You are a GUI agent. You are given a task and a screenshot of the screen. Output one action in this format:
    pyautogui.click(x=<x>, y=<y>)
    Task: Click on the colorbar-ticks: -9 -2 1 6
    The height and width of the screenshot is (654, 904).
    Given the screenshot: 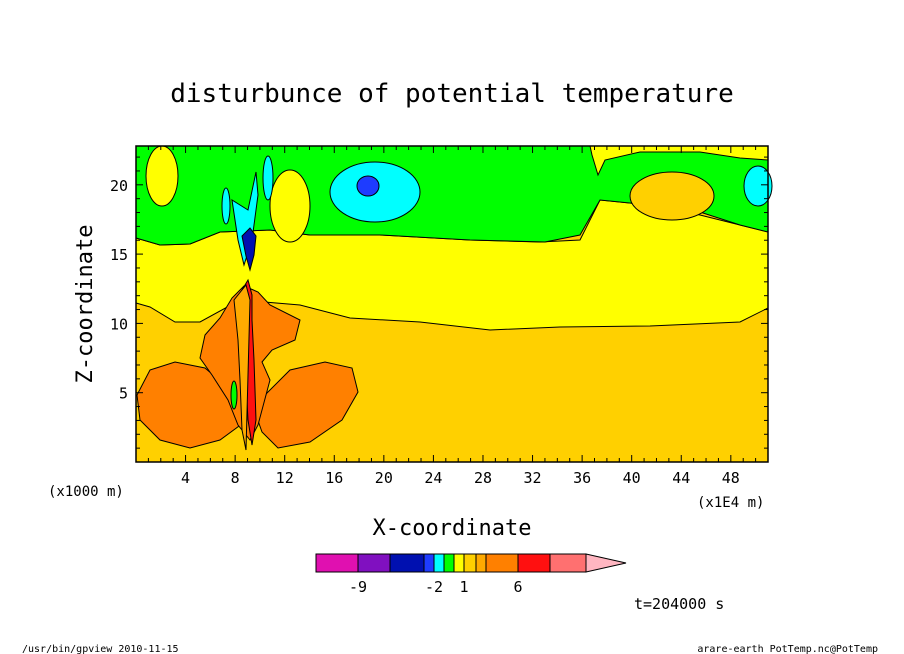 What is the action you would take?
    pyautogui.click(x=436, y=587)
    